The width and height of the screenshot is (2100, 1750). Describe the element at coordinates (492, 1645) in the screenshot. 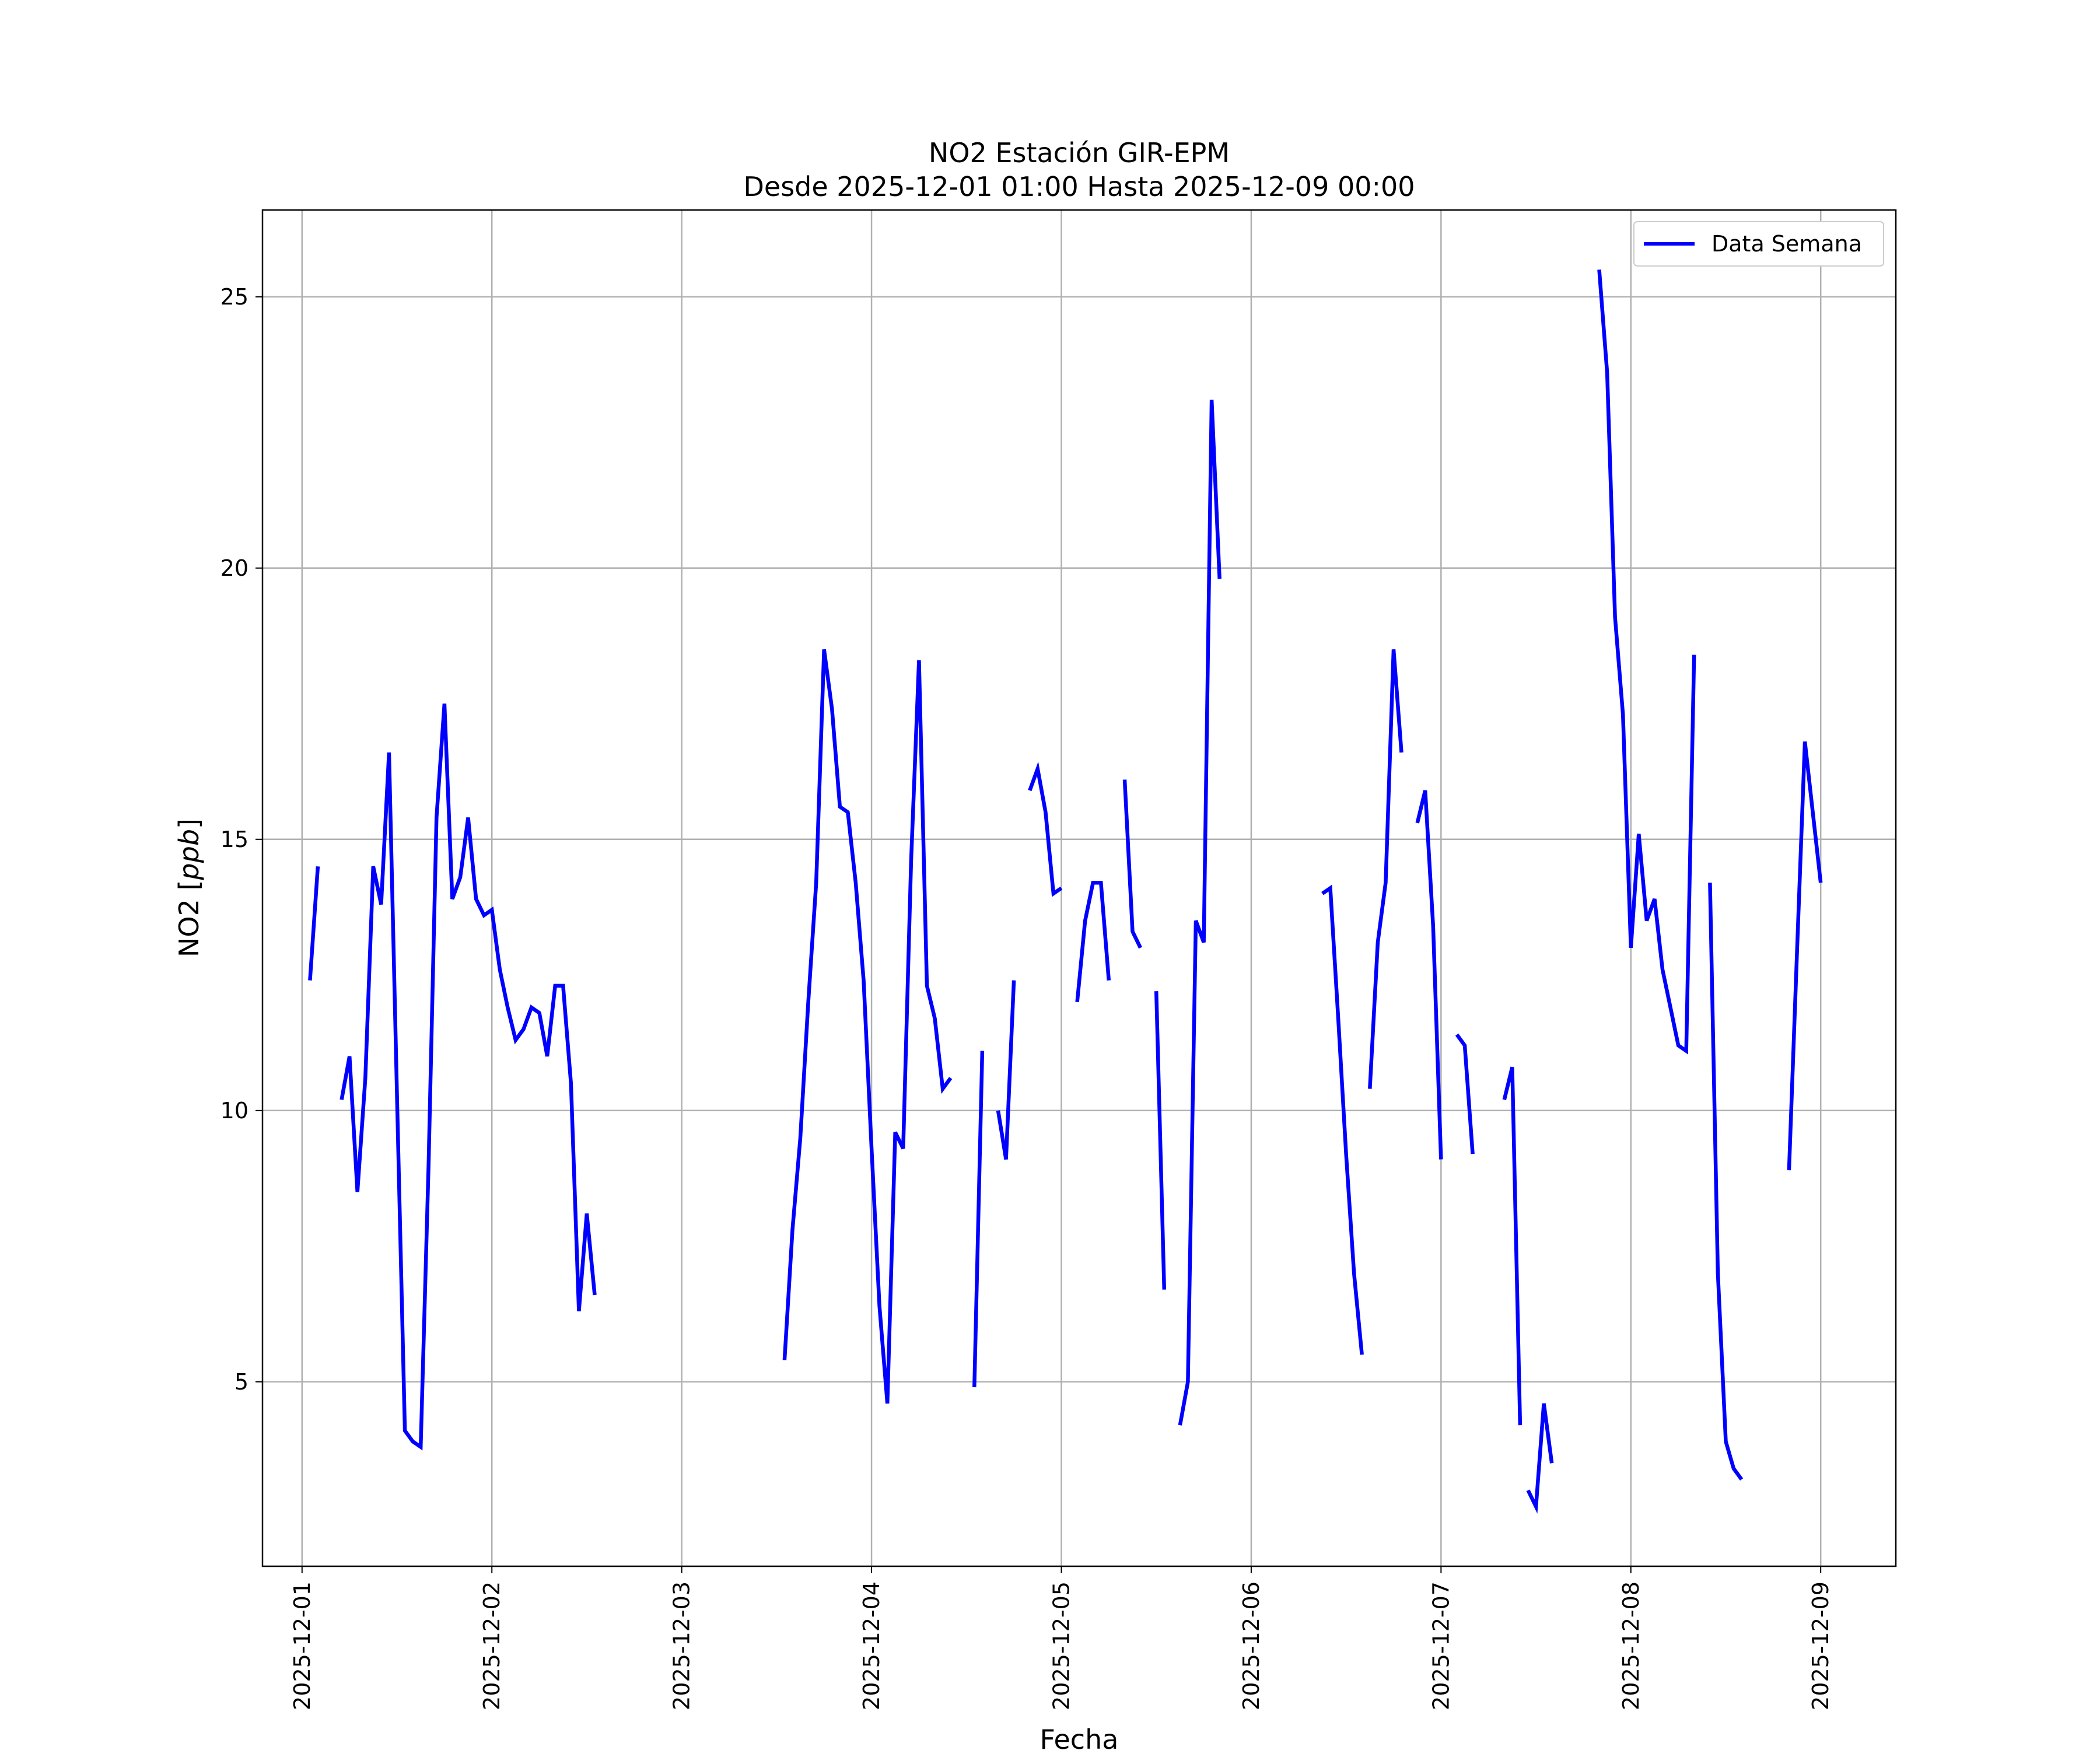

I see `x-tick-label: 2025-12-02` at that location.